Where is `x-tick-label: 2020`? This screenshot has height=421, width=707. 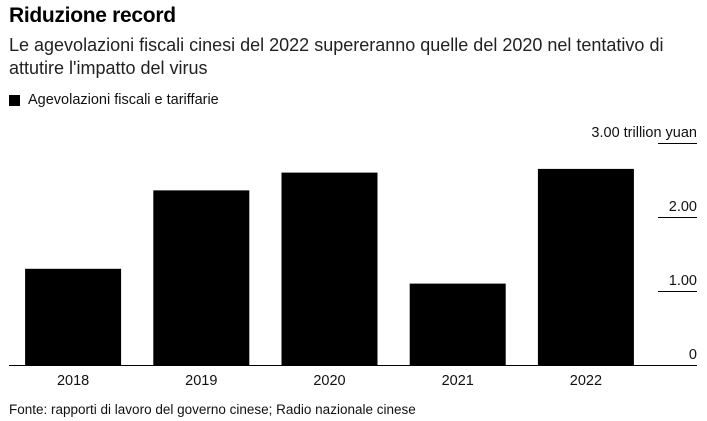 x-tick-label: 2020 is located at coordinates (329, 381).